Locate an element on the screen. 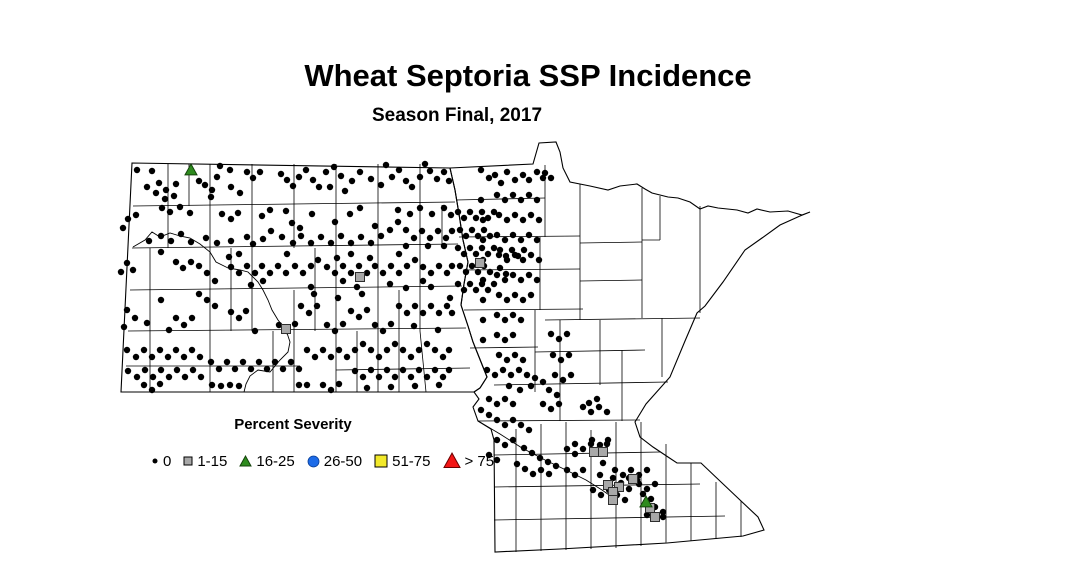 The image size is (1066, 587). legend-item-1625: 16-25 is located at coordinates (266, 461).